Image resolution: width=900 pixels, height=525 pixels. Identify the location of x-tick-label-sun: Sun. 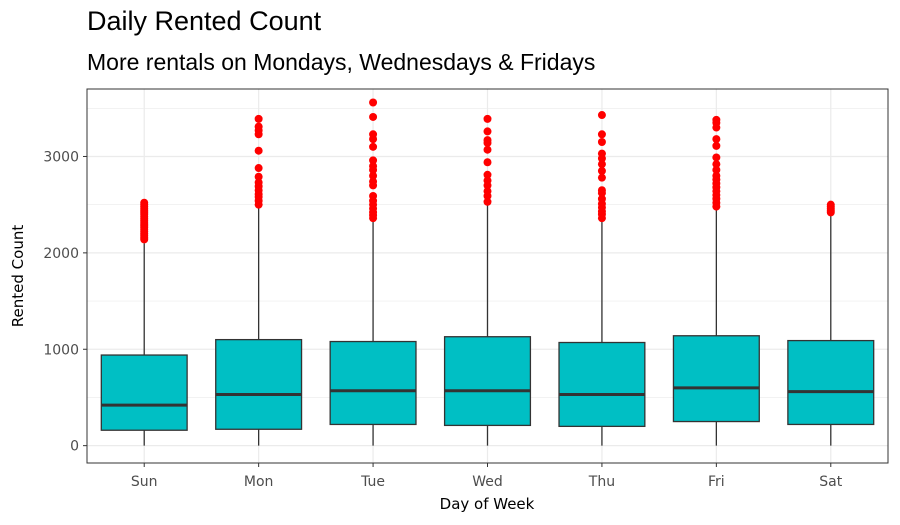
(144, 482).